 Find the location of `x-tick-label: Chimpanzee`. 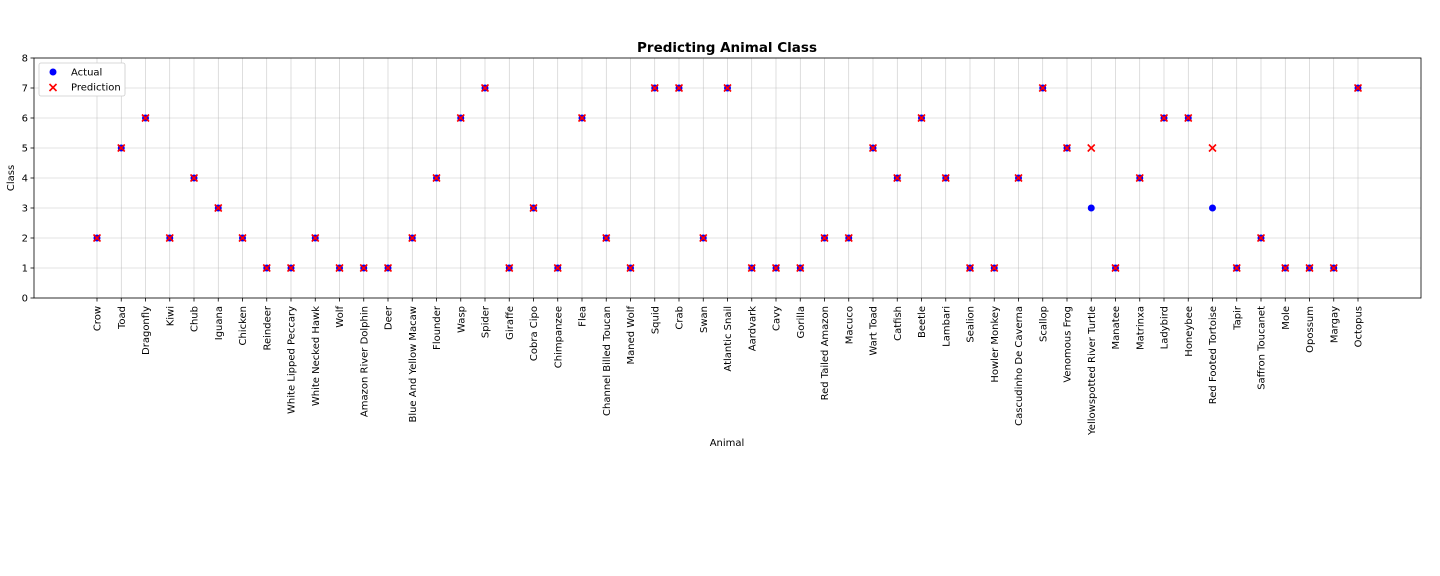

x-tick-label: Chimpanzee is located at coordinates (558, 337).